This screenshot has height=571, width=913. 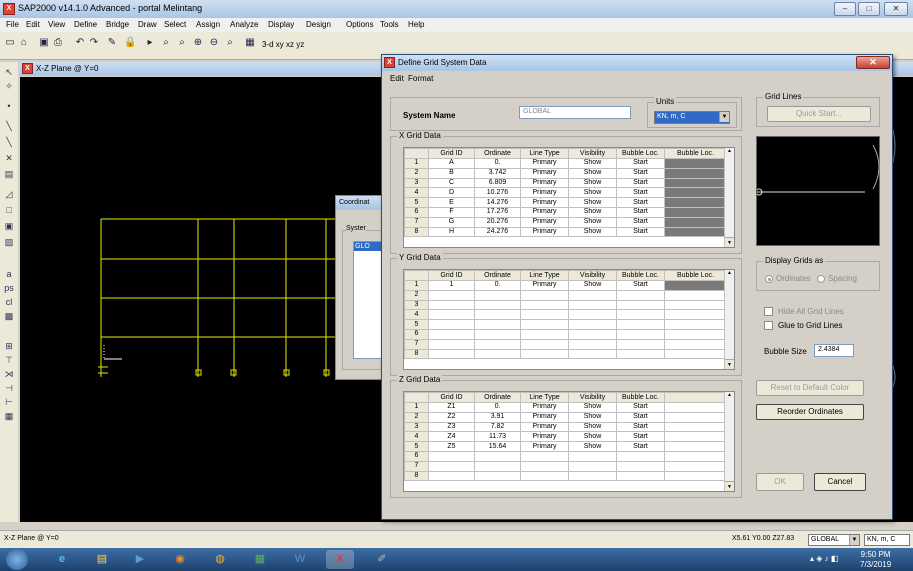 What do you see at coordinates (208, 24) in the screenshot?
I see `menu-assign: Assign` at bounding box center [208, 24].